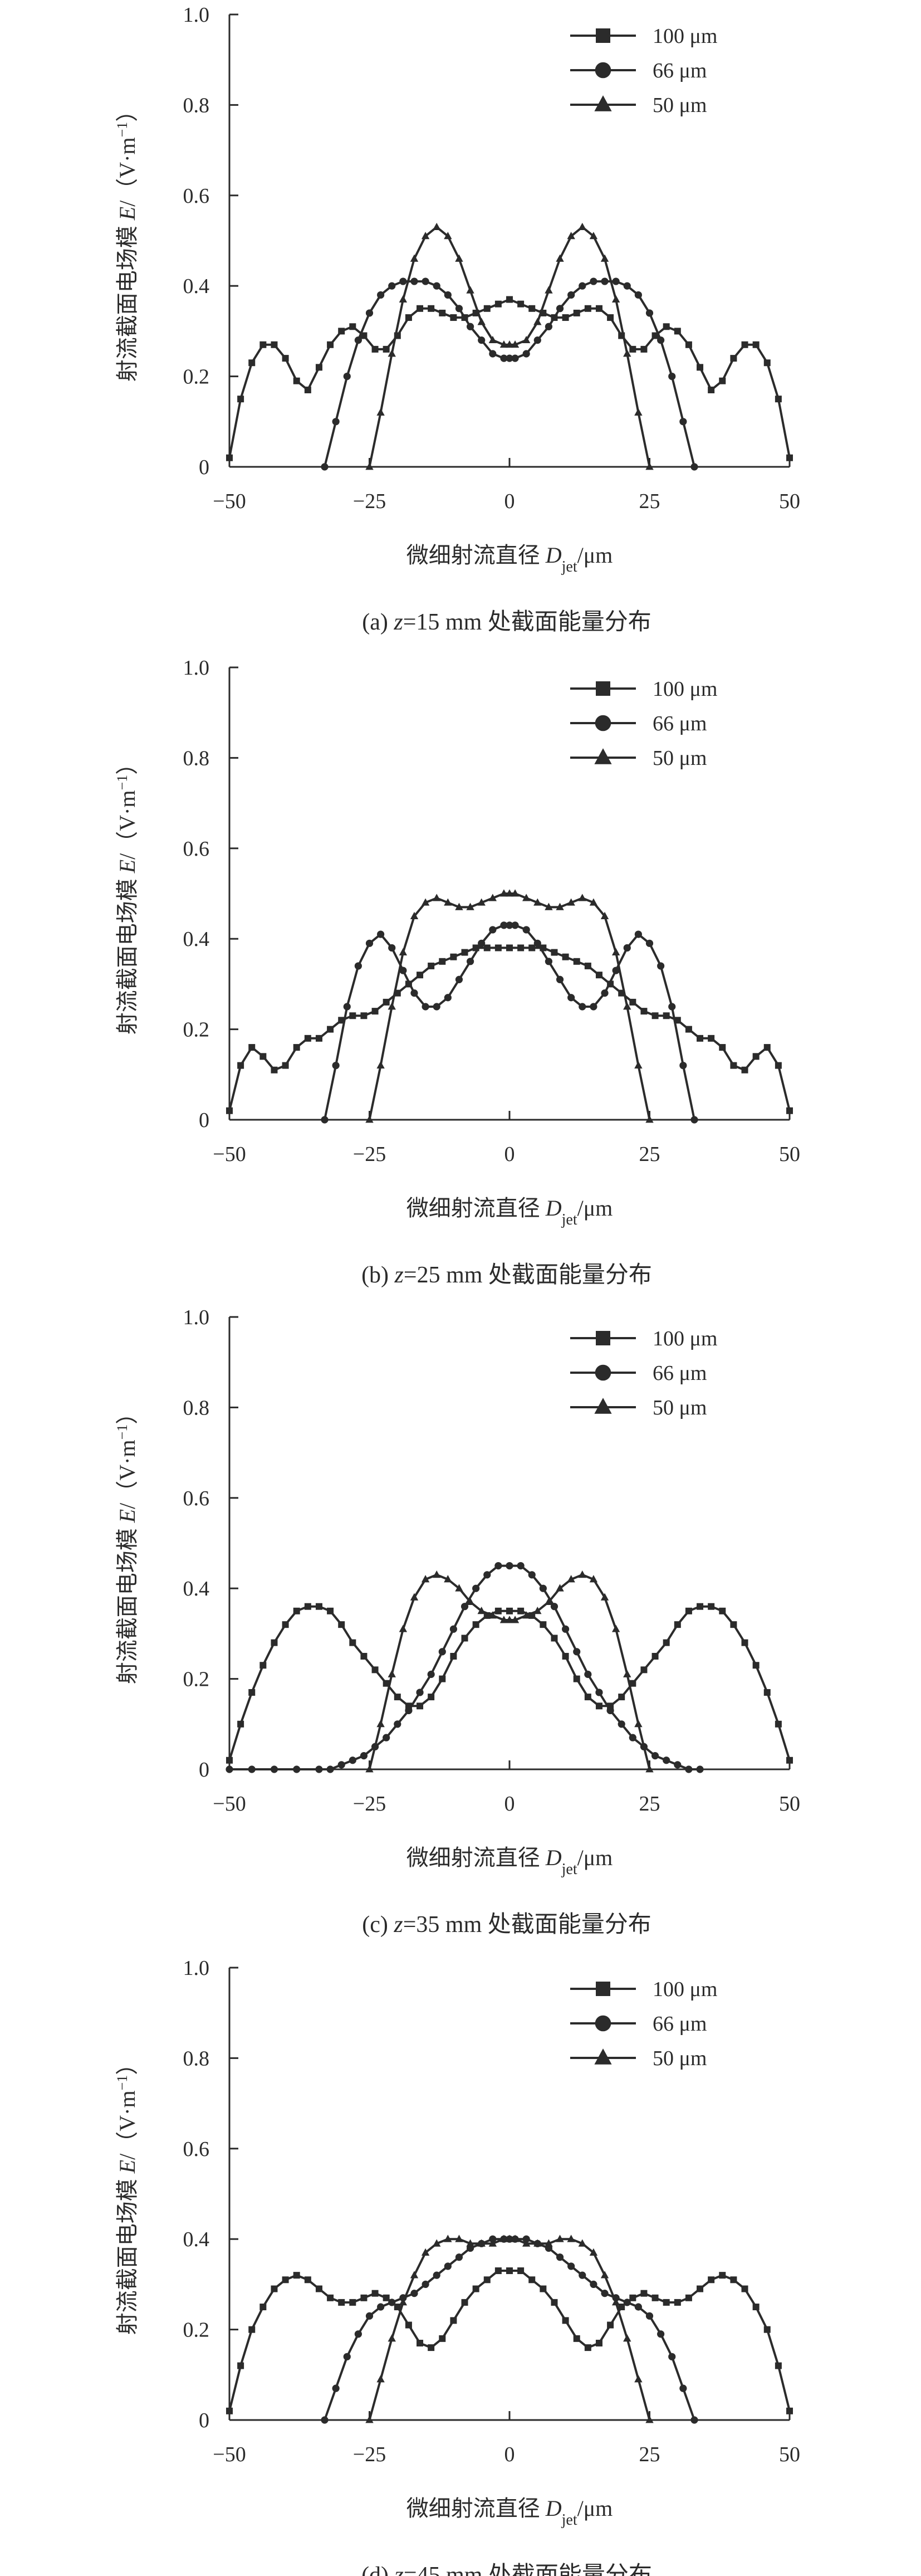  Describe the element at coordinates (196, 939) in the screenshot. I see `y-tick-label: 0.4` at that location.